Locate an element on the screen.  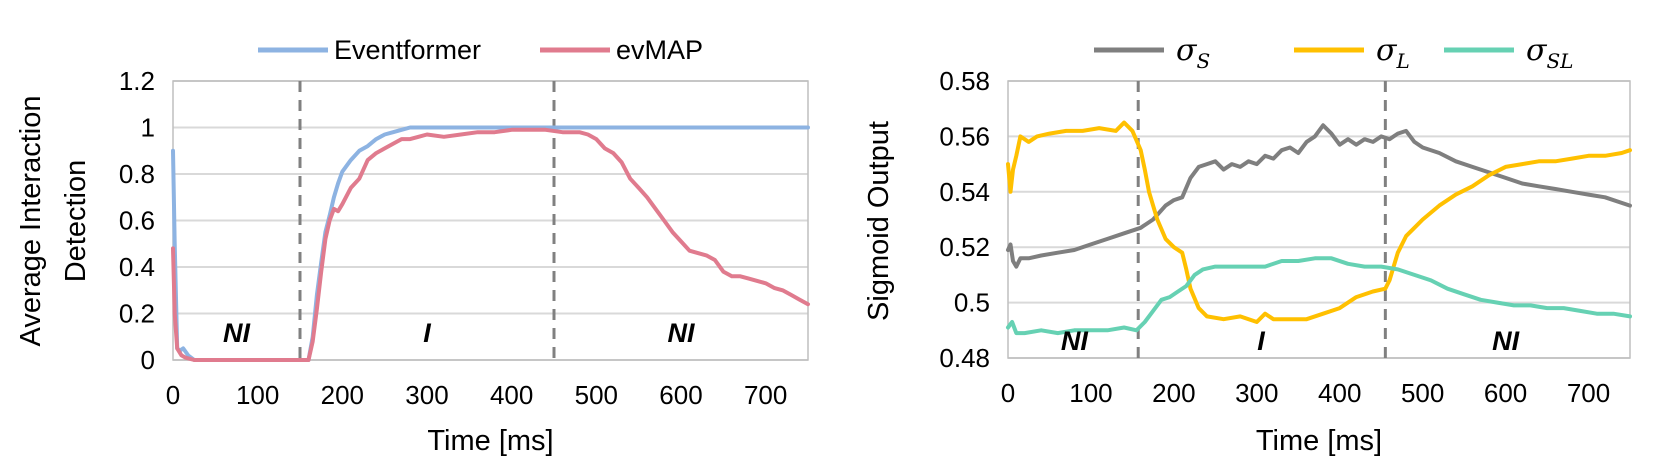
legend-label: σS is located at coordinates (1193, 53).